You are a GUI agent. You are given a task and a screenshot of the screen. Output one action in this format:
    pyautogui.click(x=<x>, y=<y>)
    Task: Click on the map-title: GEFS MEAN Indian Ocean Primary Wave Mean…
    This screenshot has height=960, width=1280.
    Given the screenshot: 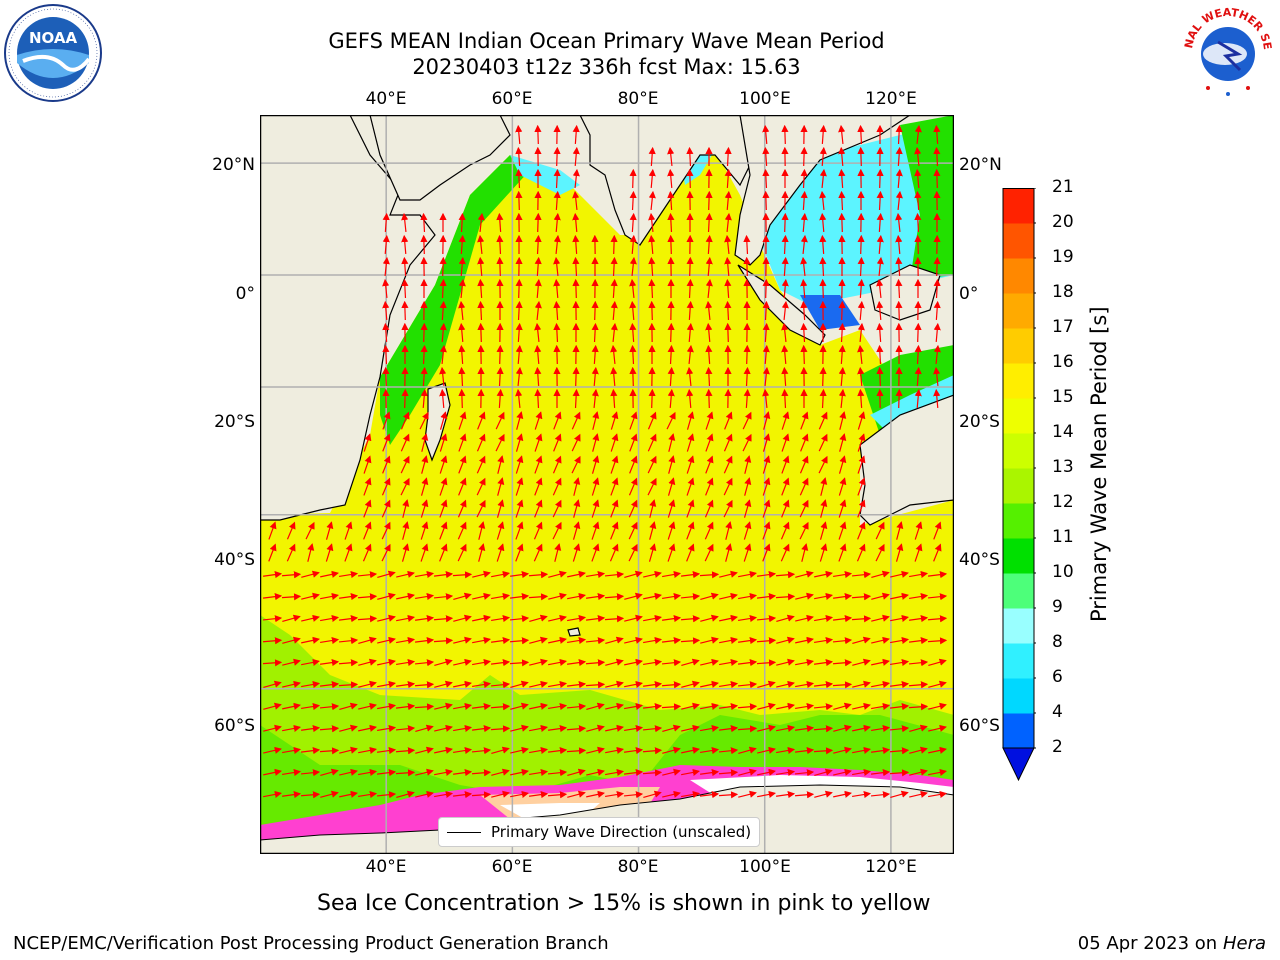 What is the action you would take?
    pyautogui.click(x=606, y=41)
    